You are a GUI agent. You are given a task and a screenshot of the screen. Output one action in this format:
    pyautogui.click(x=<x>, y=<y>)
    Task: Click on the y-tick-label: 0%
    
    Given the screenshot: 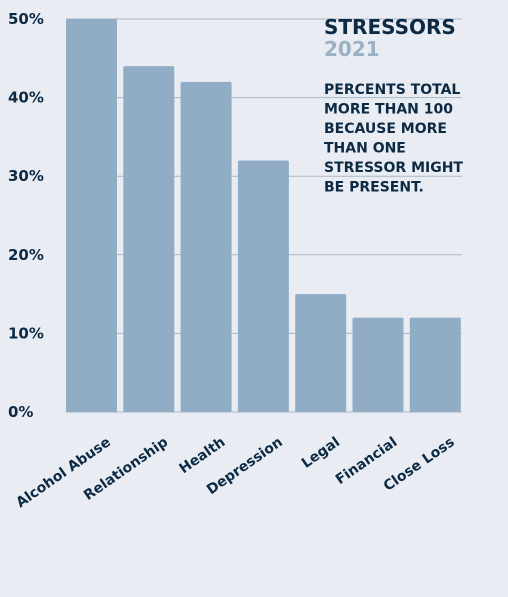 What is the action you would take?
    pyautogui.click(x=20, y=412)
    